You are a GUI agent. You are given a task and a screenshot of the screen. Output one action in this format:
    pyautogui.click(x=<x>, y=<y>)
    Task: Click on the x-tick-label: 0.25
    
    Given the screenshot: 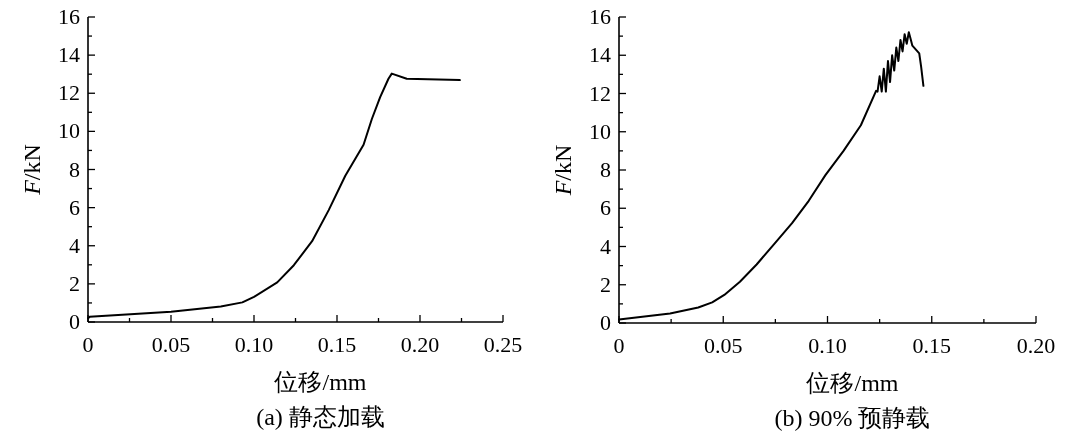 What is the action you would take?
    pyautogui.click(x=503, y=344)
    